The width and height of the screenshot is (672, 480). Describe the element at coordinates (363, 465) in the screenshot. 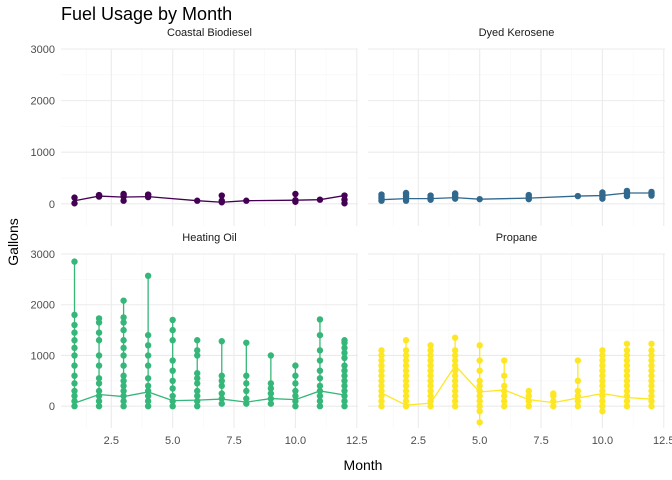

I see `x-axis-title: Month` at that location.